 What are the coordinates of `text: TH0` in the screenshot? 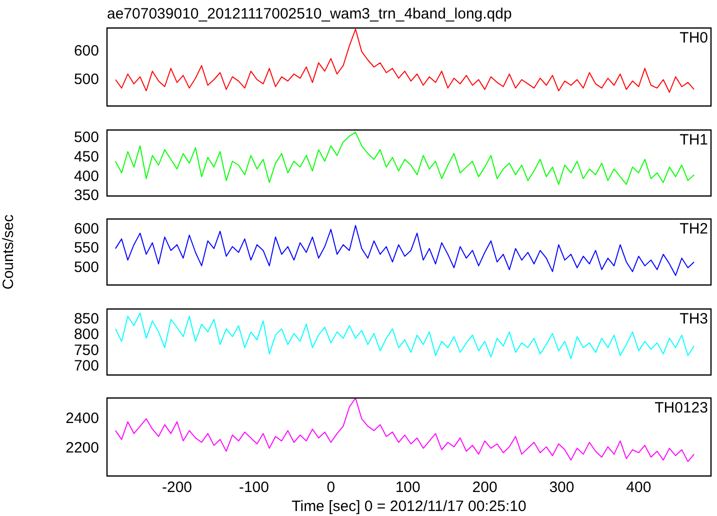 It's located at (694, 38).